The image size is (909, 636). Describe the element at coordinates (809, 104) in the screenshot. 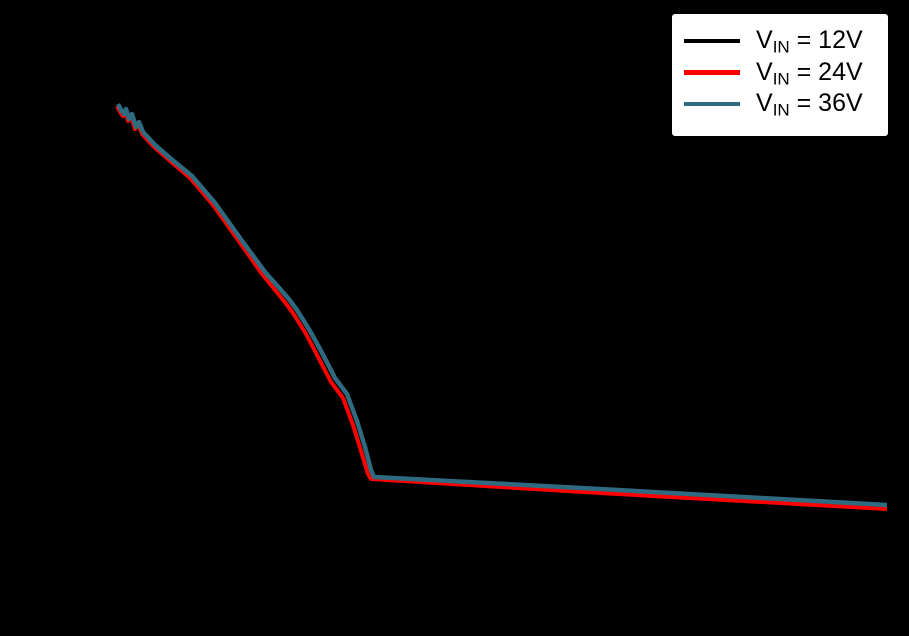

I see `legend-label-36v: VIN = 36V` at that location.